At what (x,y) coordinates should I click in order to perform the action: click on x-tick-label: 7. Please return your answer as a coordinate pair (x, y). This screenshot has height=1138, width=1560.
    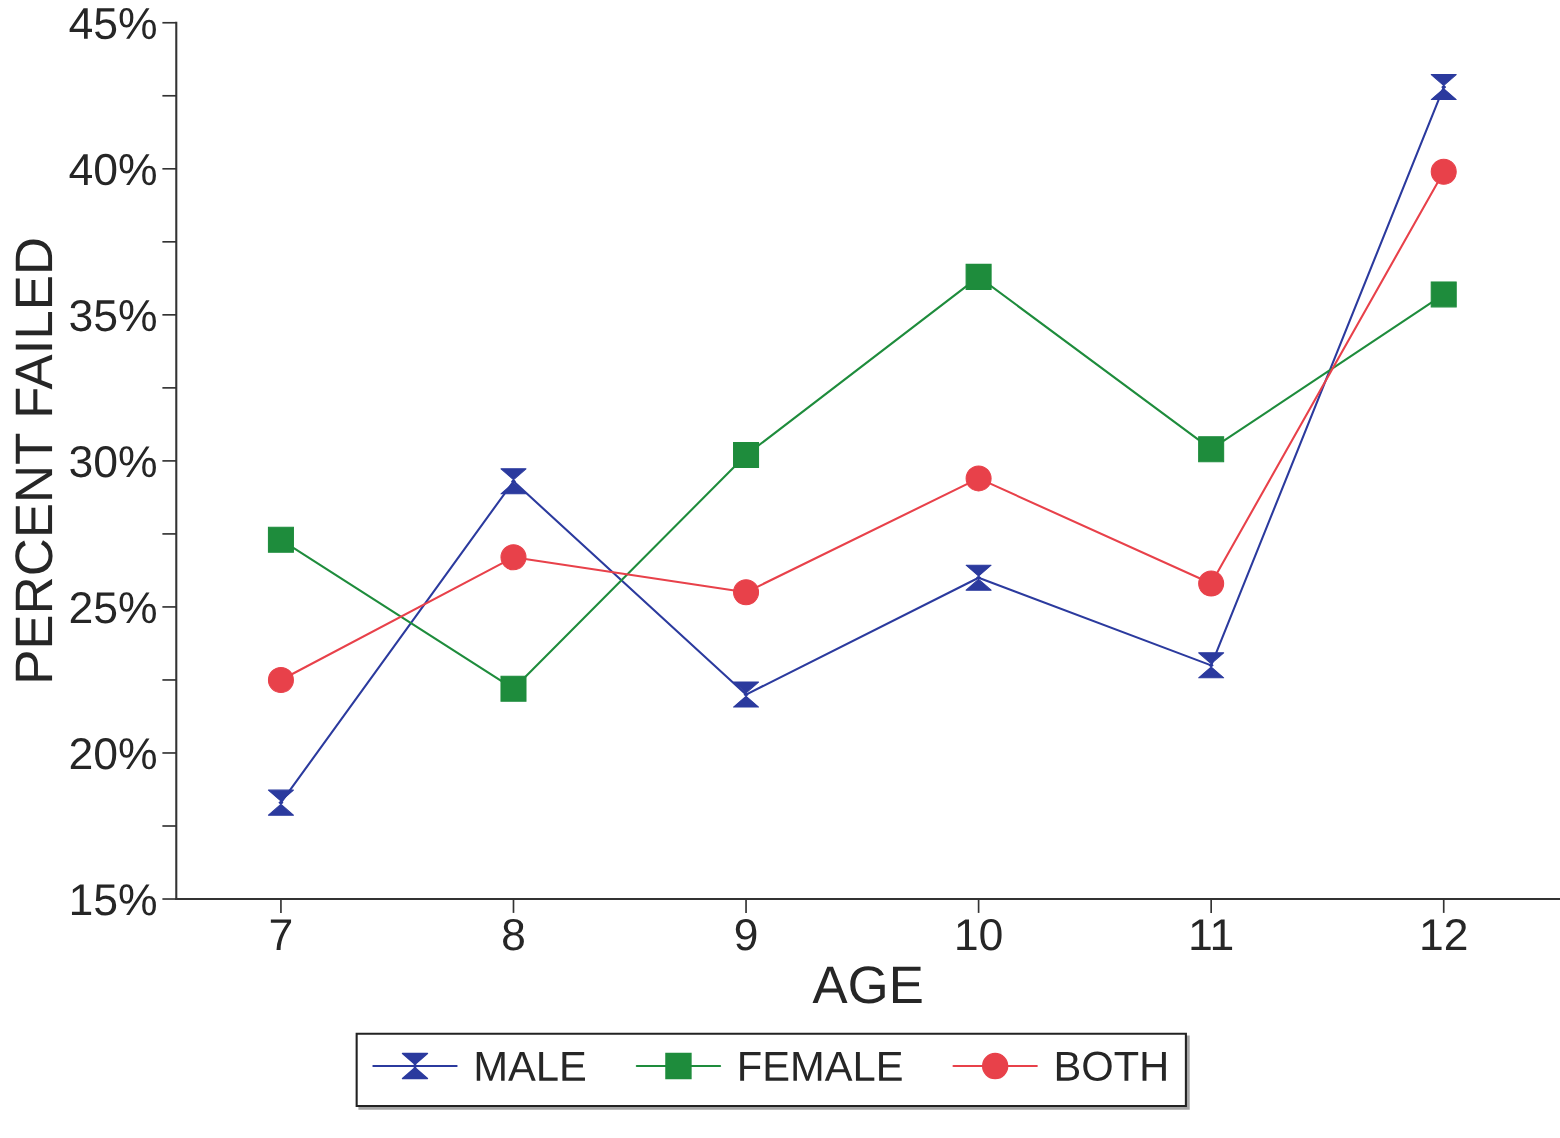
    Looking at the image, I should click on (281, 934).